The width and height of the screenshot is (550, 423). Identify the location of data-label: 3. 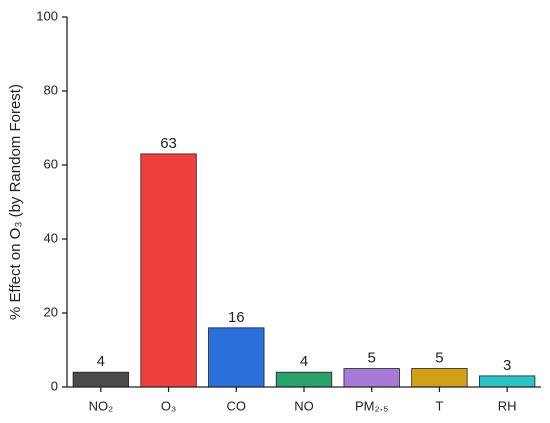
(507, 365).